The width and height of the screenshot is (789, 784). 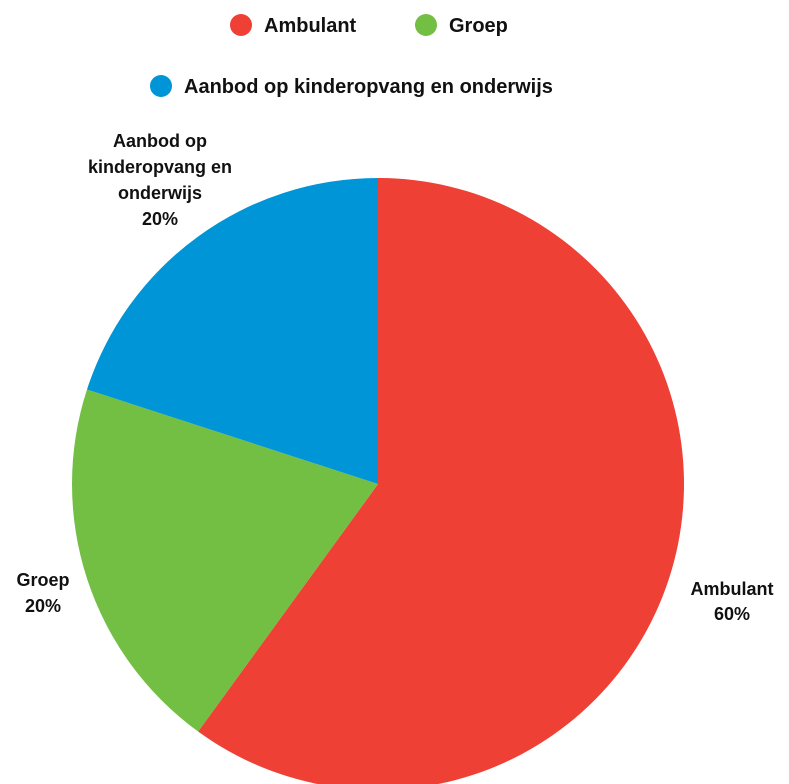 I want to click on data-label-ambulant-name: Ambulant, so click(x=732, y=589).